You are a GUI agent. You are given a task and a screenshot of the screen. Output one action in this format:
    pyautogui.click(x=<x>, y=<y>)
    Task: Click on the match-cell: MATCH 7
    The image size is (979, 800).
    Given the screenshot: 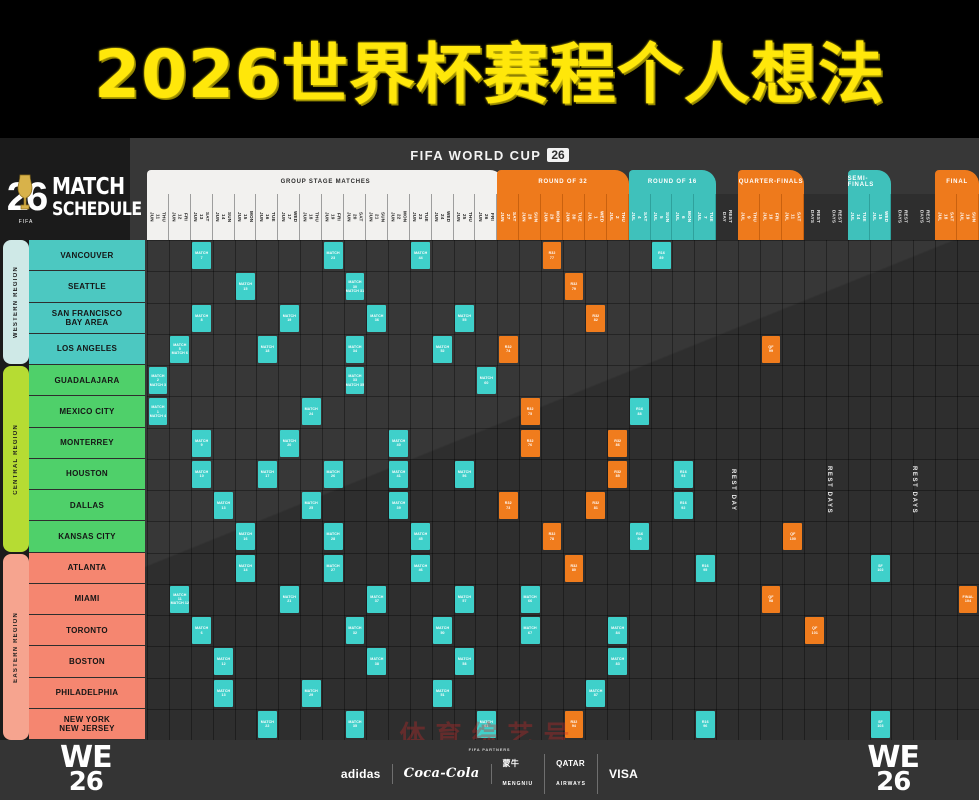 What is the action you would take?
    pyautogui.click(x=202, y=255)
    